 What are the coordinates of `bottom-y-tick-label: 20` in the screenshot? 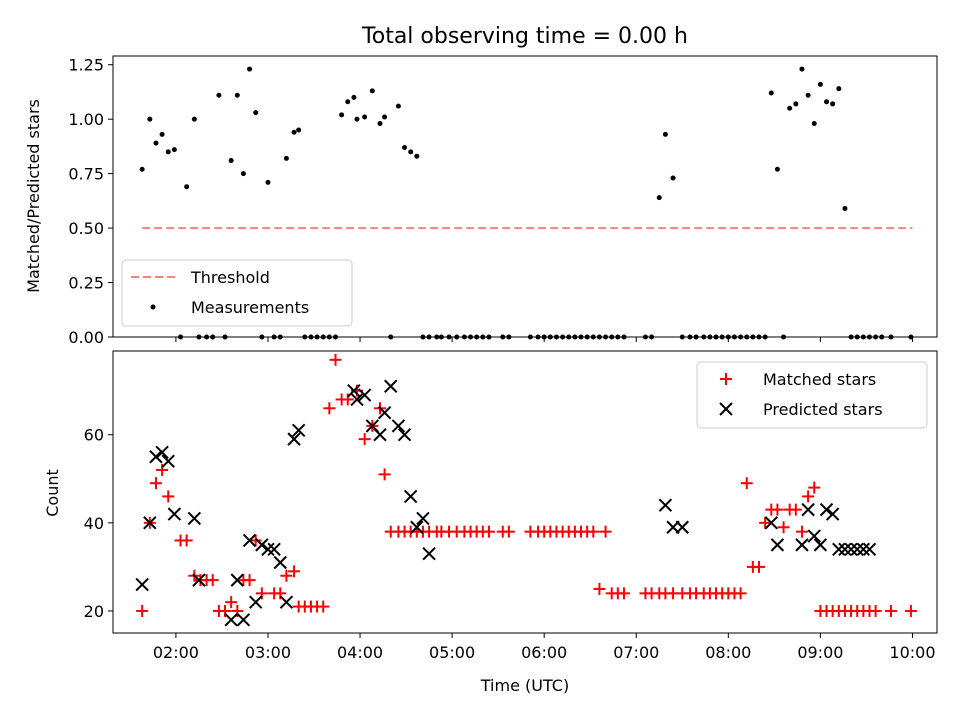 It's located at (94, 611).